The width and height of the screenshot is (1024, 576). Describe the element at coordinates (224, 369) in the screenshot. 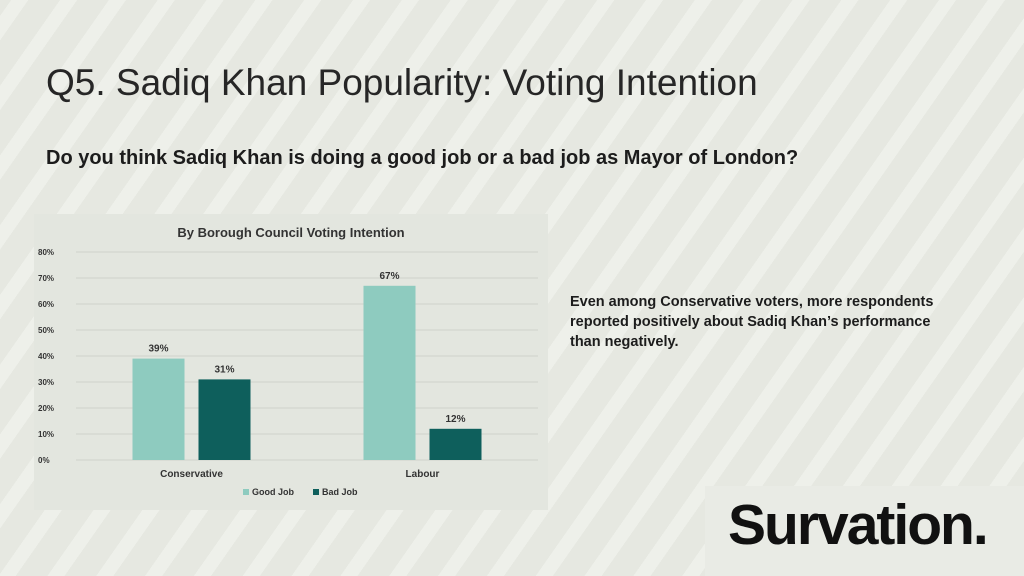

I see `data-label: 31%` at that location.